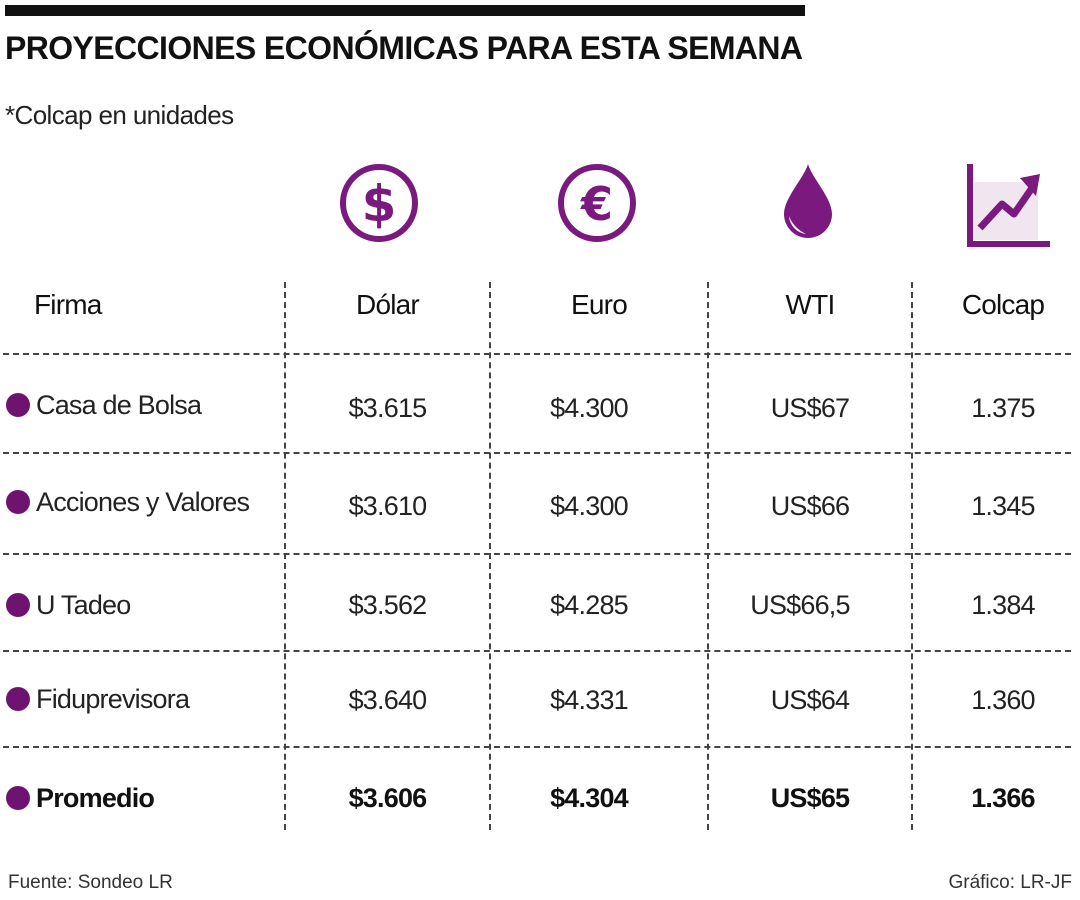 The height and width of the screenshot is (900, 1080). Describe the element at coordinates (810, 304) in the screenshot. I see `column-header-wti: WTI` at that location.